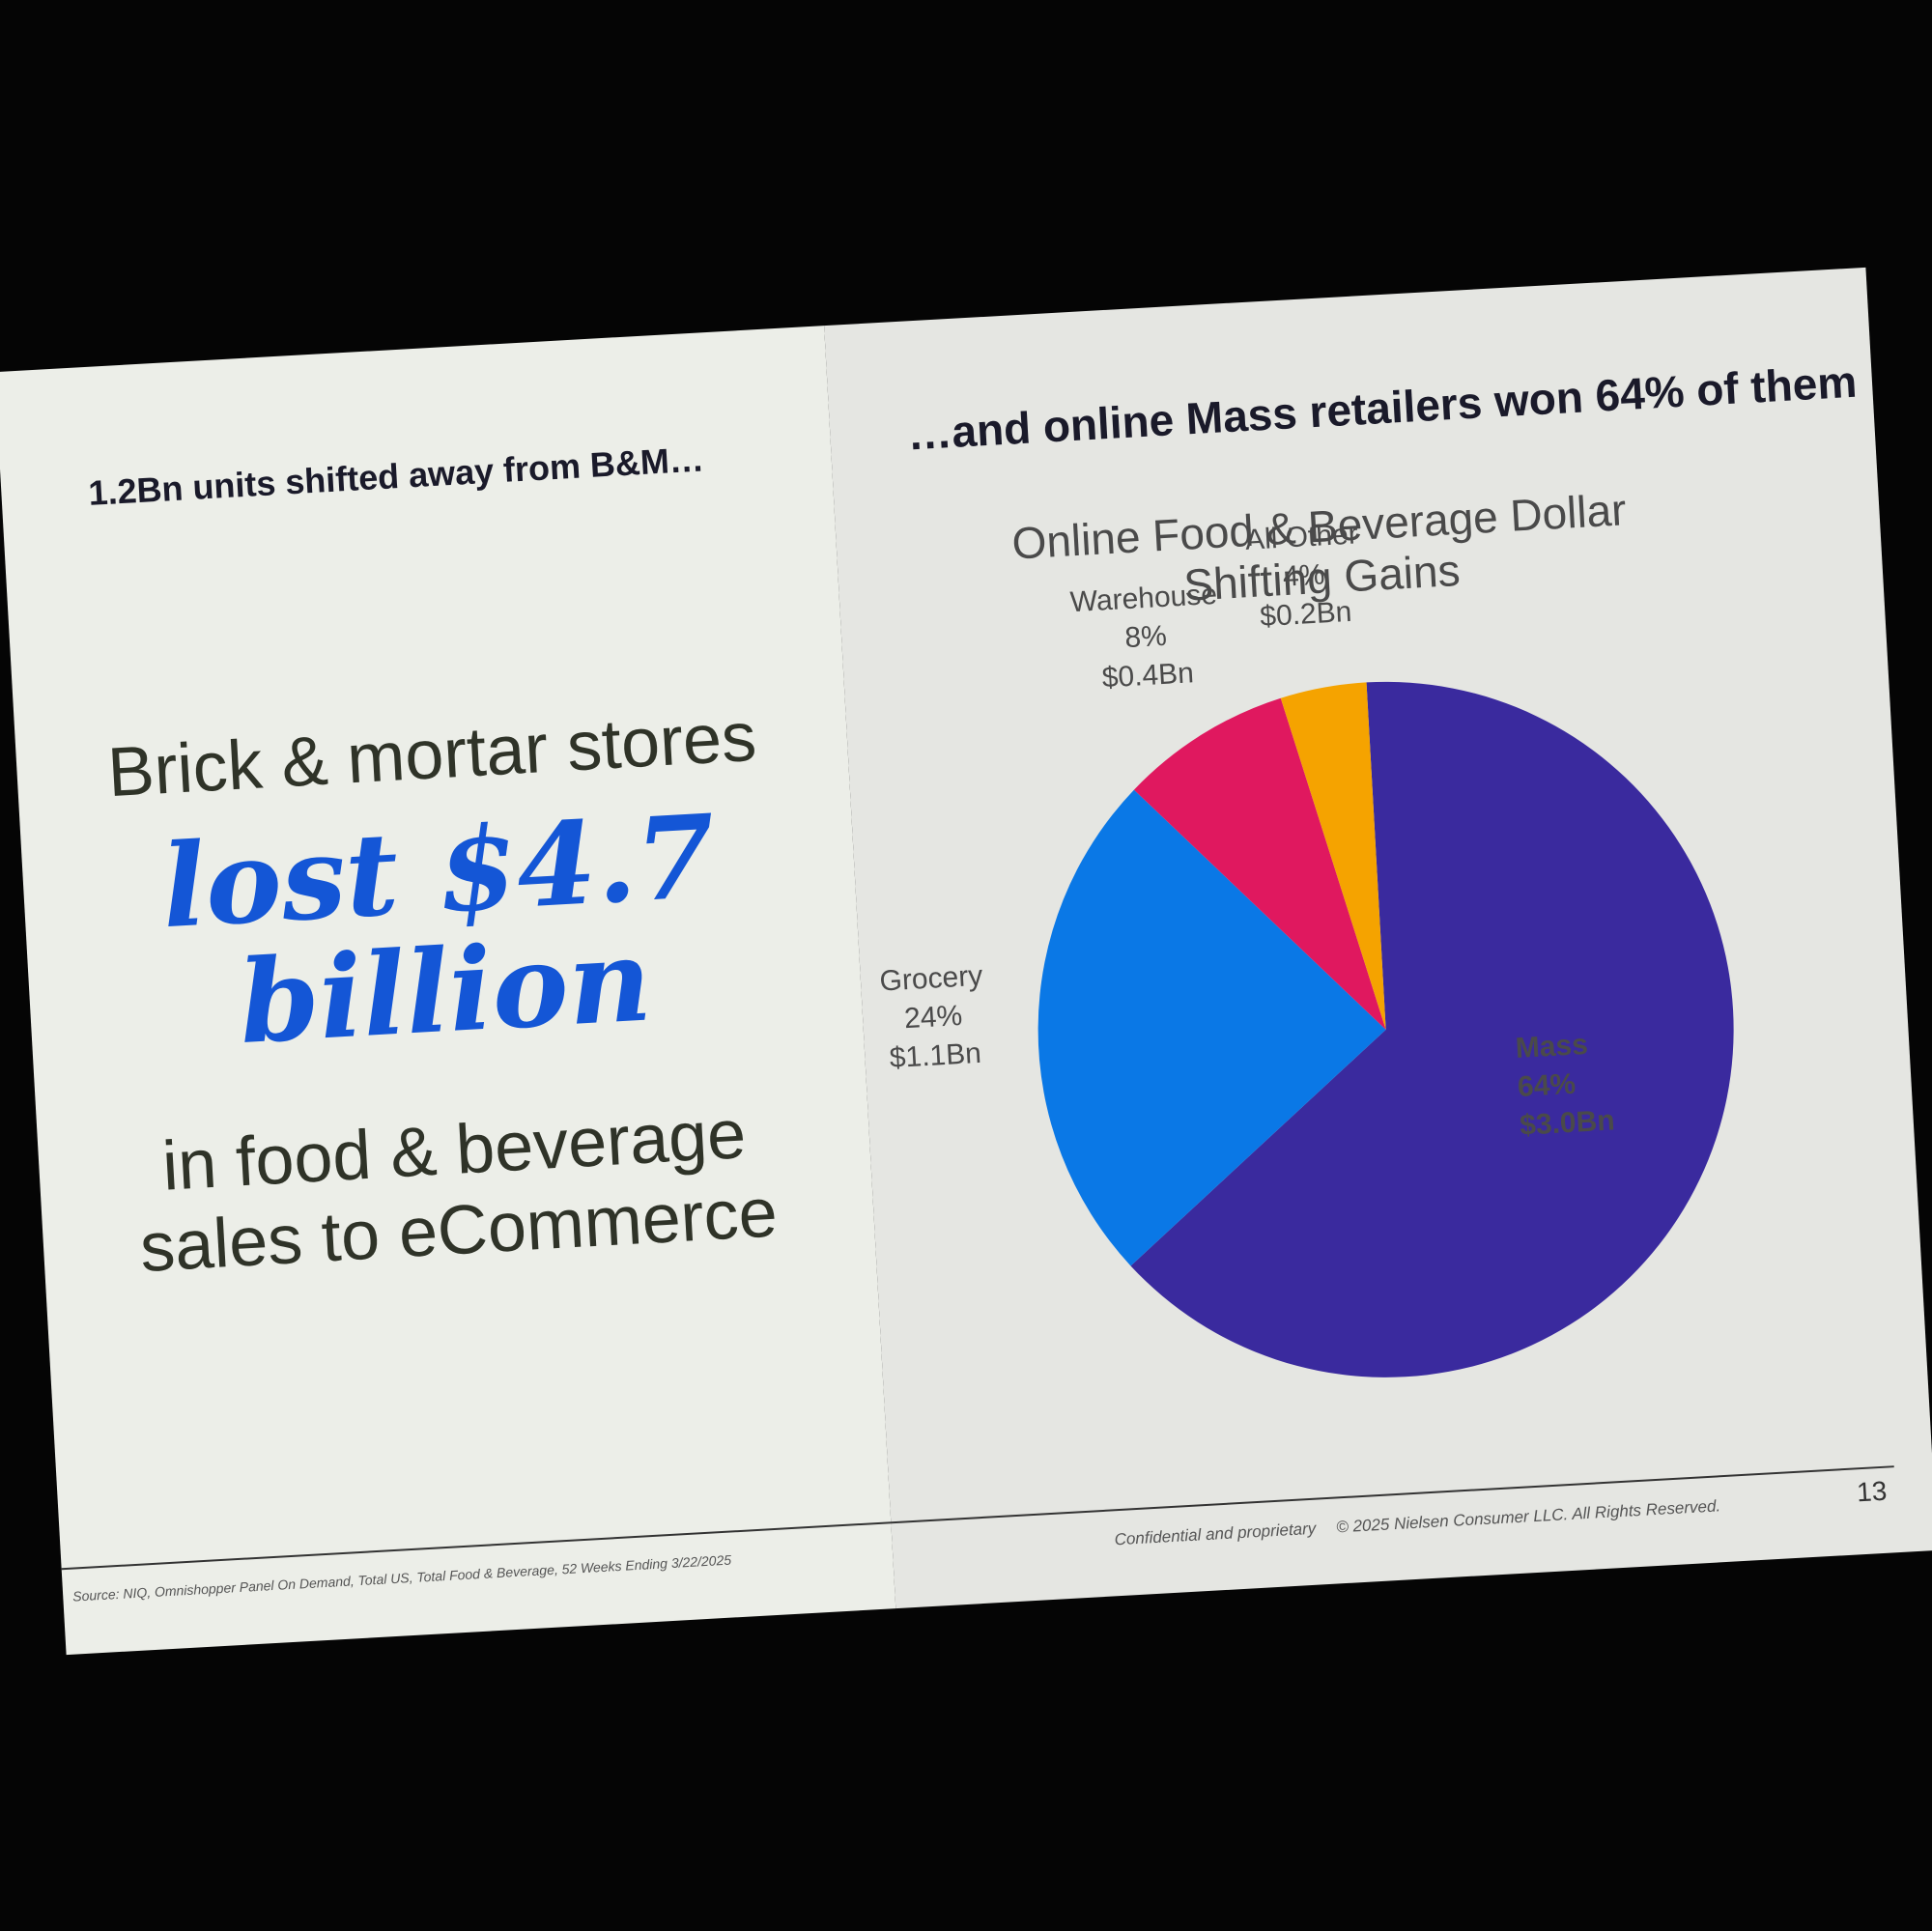  Describe the element at coordinates (1547, 1085) in the screenshot. I see `slice-percent: 64%` at that location.